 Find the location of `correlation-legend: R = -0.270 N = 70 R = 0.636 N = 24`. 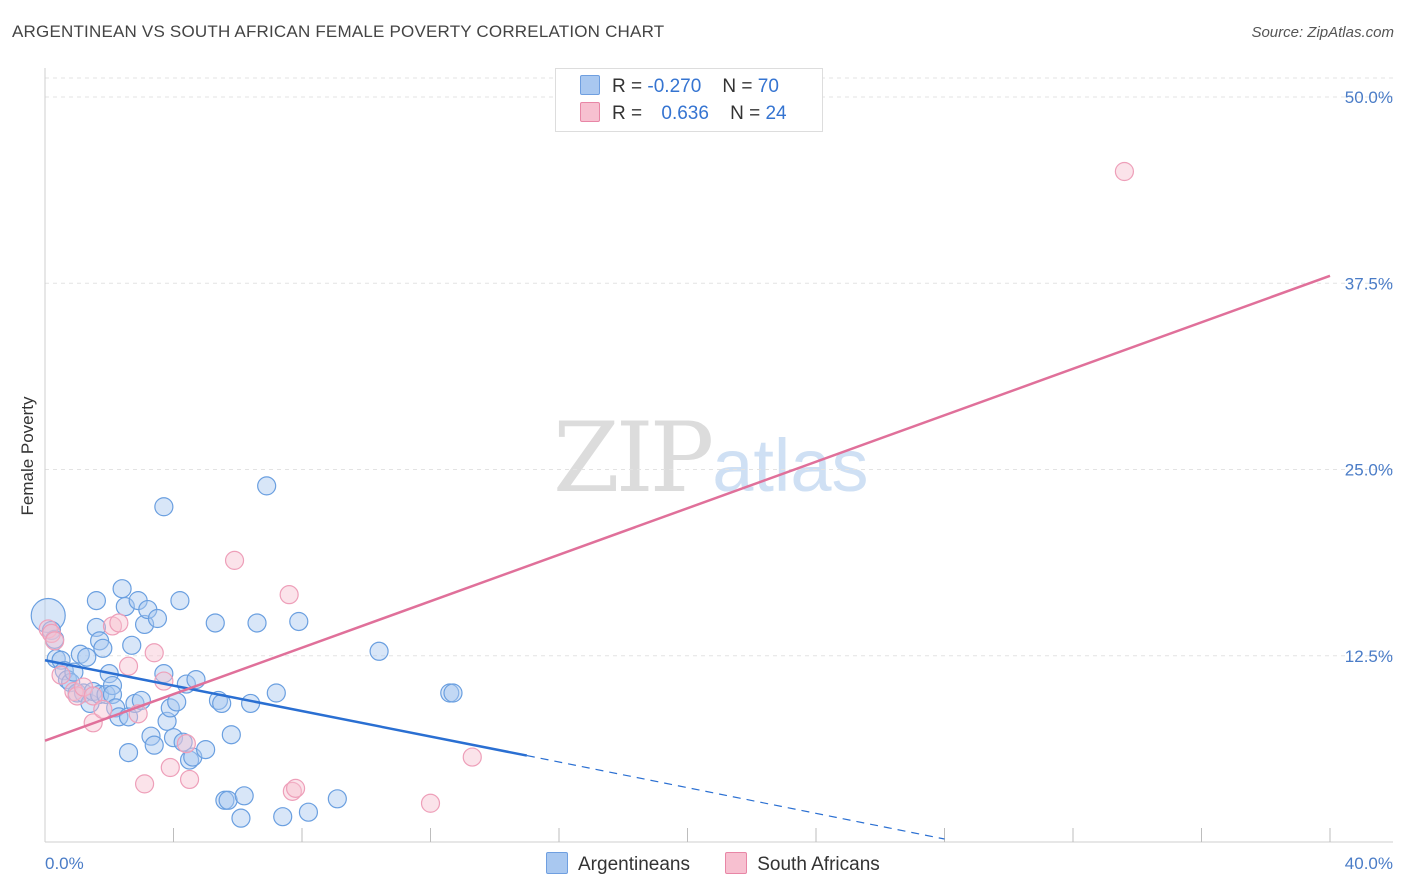

correlation-legend: R = -0.270 N = 70 R = 0.636 N = 24 is located at coordinates (689, 100).